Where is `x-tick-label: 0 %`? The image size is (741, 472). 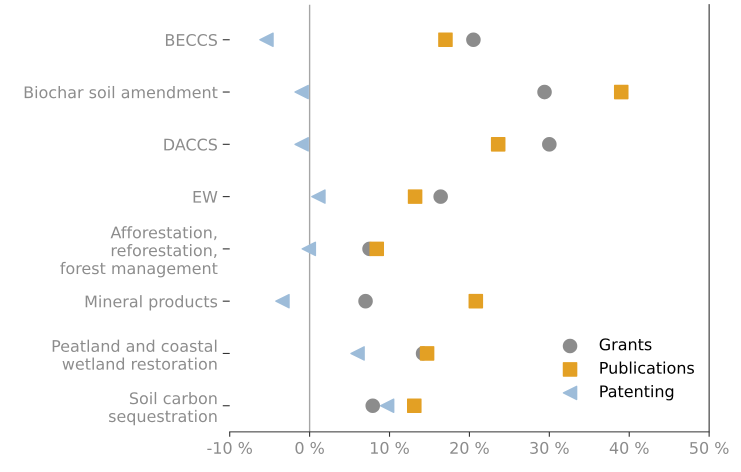 x-tick-label: 0 % is located at coordinates (309, 448).